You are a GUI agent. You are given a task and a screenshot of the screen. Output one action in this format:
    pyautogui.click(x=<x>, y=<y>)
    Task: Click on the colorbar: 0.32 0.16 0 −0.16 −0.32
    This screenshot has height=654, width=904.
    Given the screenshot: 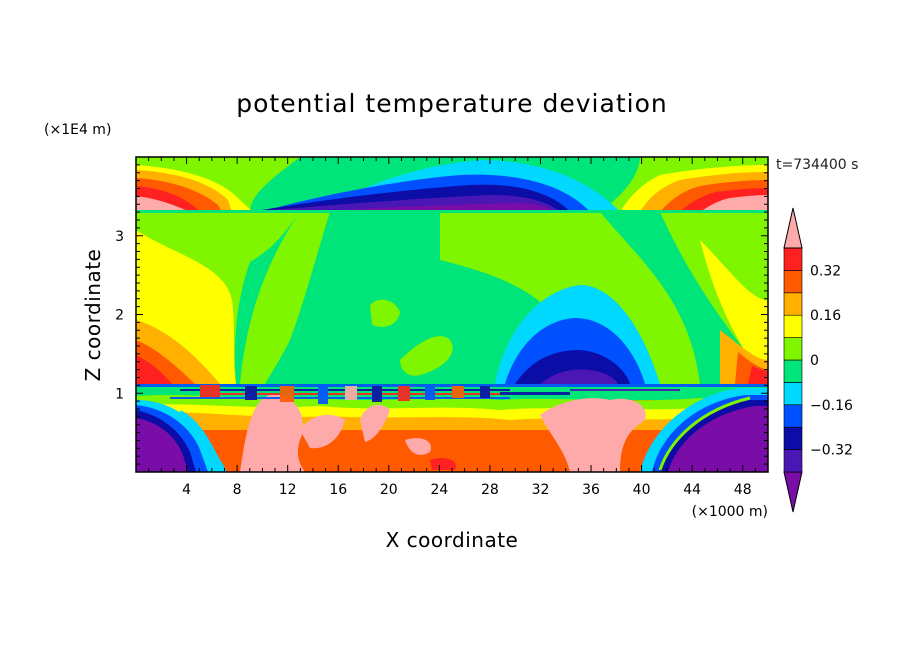 What is the action you would take?
    pyautogui.click(x=818, y=360)
    